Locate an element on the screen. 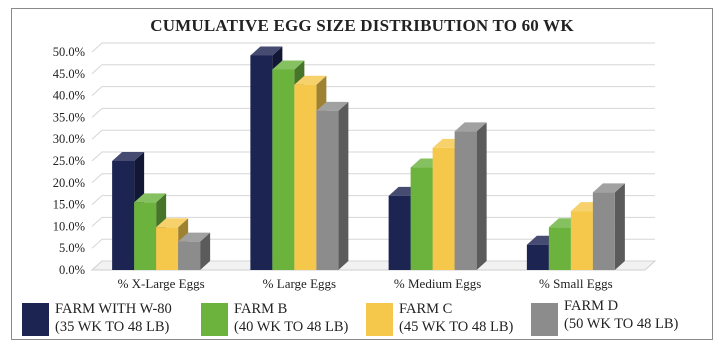  y-tick-label: 40.0% is located at coordinates (69, 96).